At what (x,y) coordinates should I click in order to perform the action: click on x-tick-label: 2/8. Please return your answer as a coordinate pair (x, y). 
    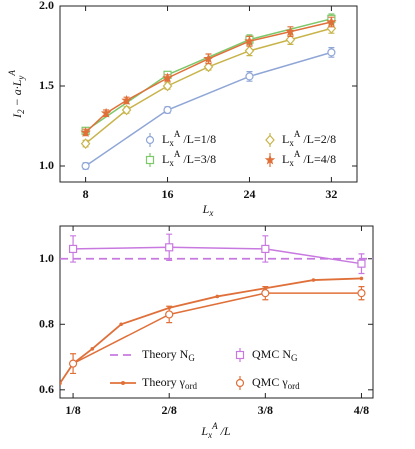
    Looking at the image, I should click on (169, 410).